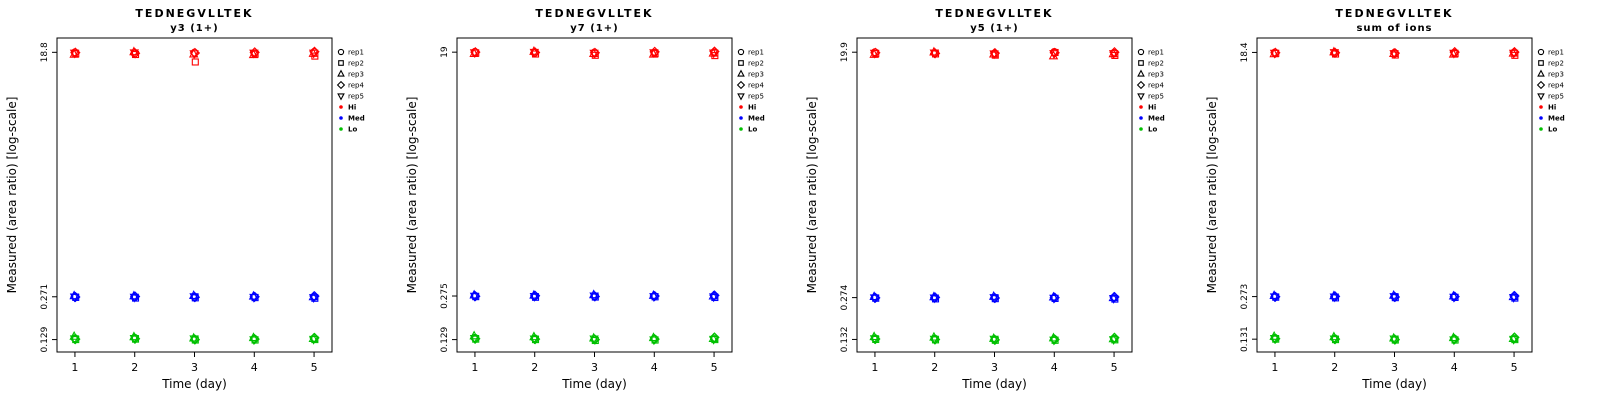 This screenshot has height=400, width=1600. What do you see at coordinates (45, 52) in the screenshot?
I see `y-tick-label: 18.8` at bounding box center [45, 52].